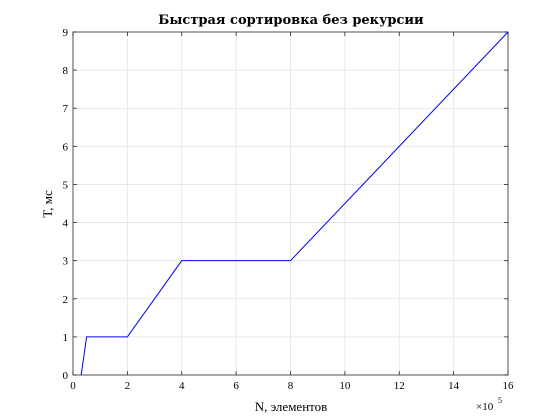 This screenshot has height=420, width=560. I want to click on y-tick-label: 6, so click(66, 147).